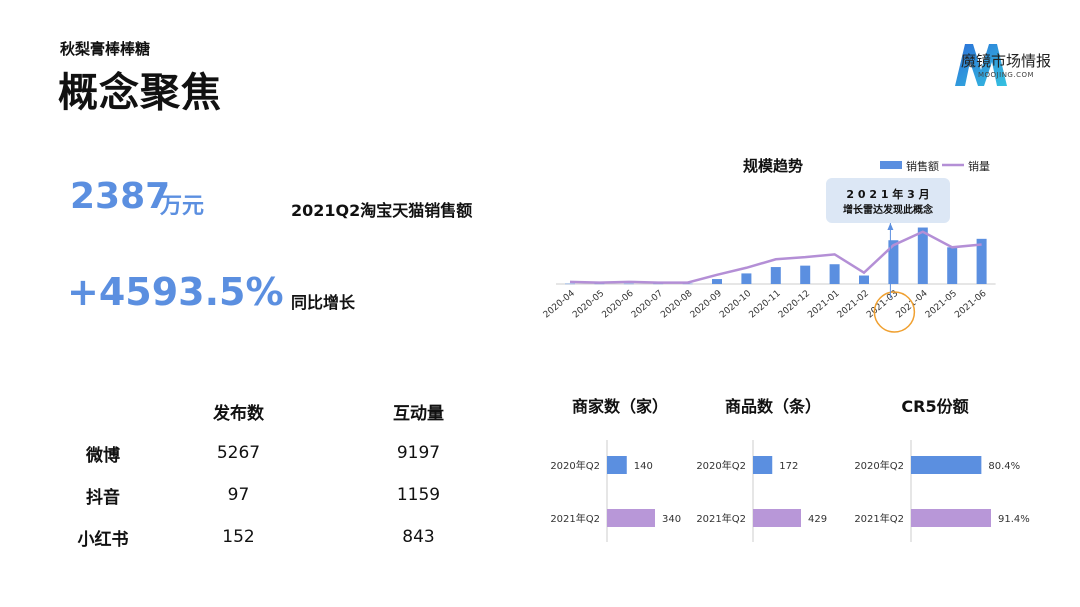 This screenshot has width=1080, height=607. I want to click on x-tick-label: 2020-05, so click(588, 305).